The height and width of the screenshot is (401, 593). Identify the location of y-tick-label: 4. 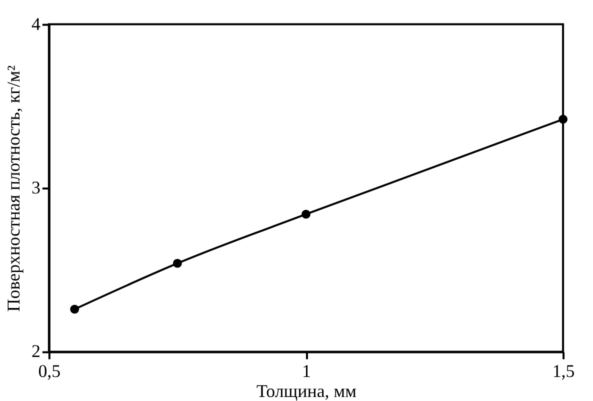
(35, 24).